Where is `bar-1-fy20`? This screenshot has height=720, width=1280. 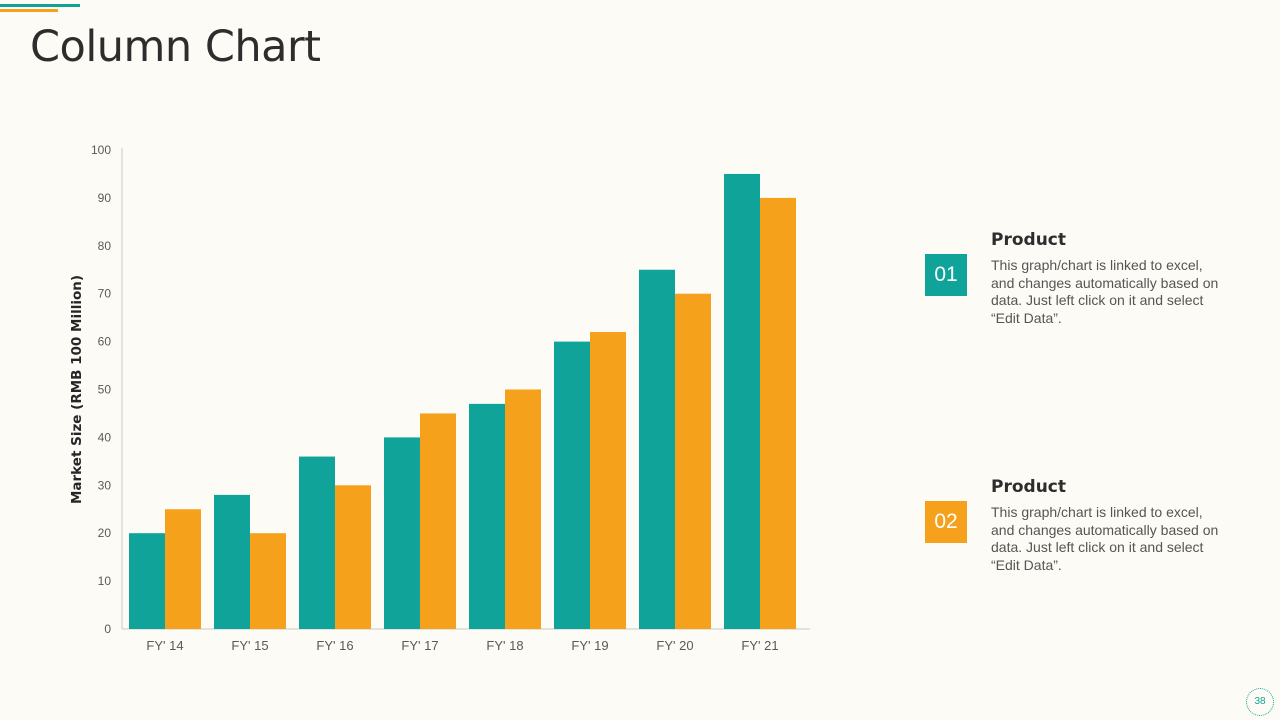
bar-1-fy20 is located at coordinates (657, 449).